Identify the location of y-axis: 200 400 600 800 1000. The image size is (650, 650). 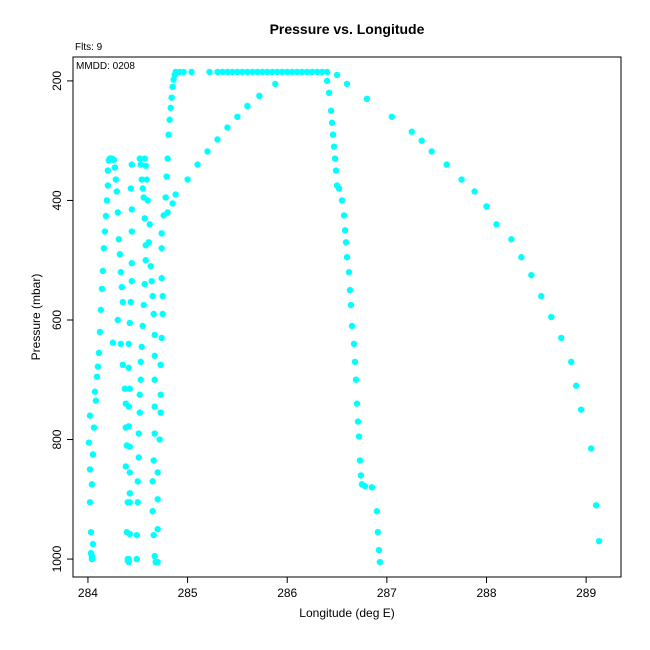
(61, 321).